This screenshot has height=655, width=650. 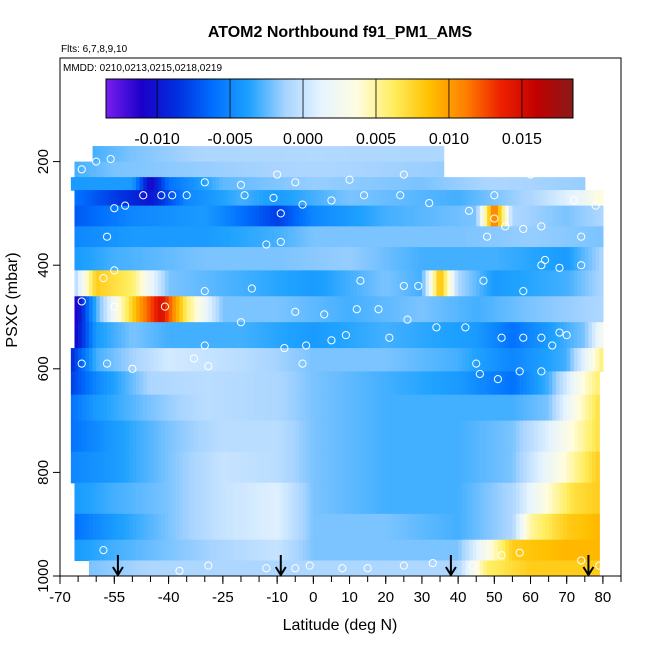 What do you see at coordinates (280, 571) in the screenshot?
I see `arrow-marker-head` at bounding box center [280, 571].